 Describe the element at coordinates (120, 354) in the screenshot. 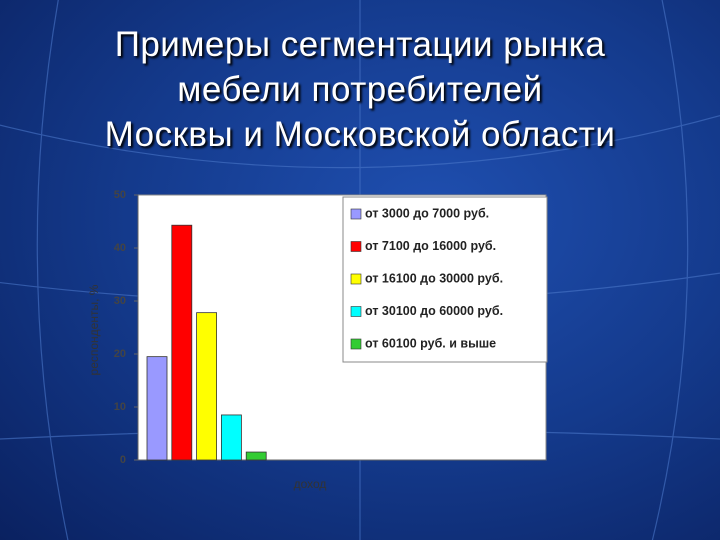

I see `y-tick-label: 20` at that location.